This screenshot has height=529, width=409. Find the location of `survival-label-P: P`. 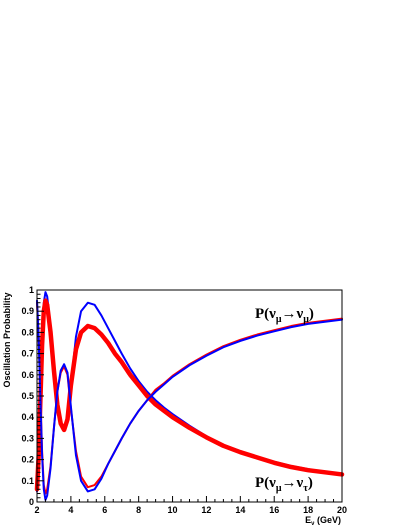

survival-label-P: P is located at coordinates (259, 314).